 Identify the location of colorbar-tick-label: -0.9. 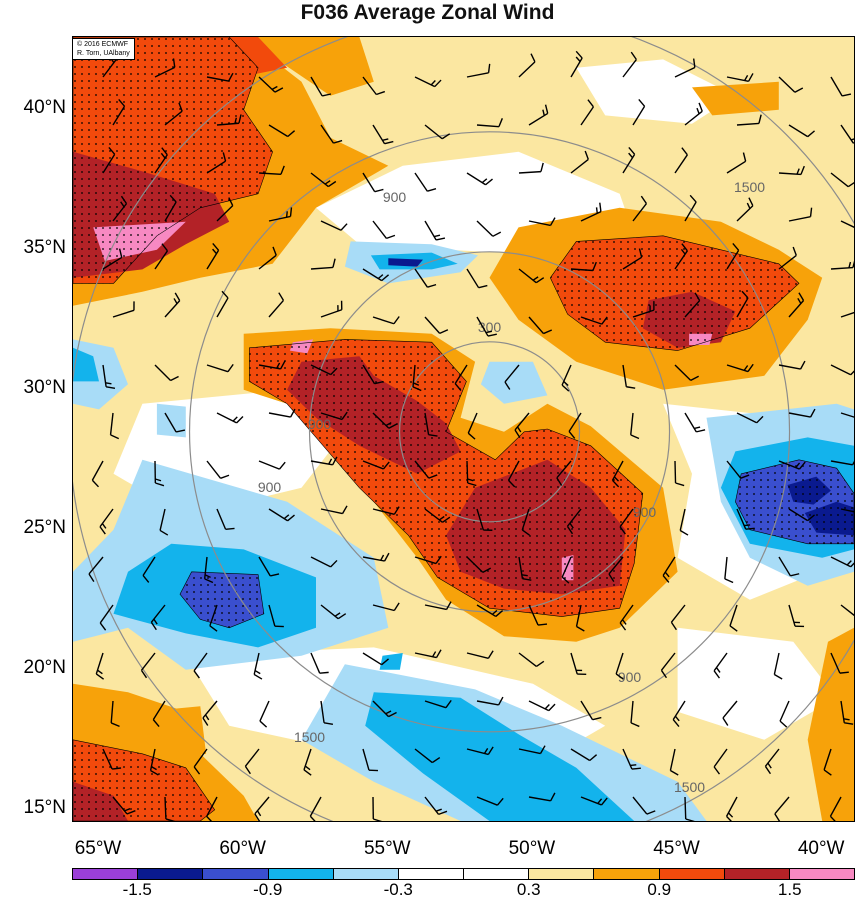
(268, 889).